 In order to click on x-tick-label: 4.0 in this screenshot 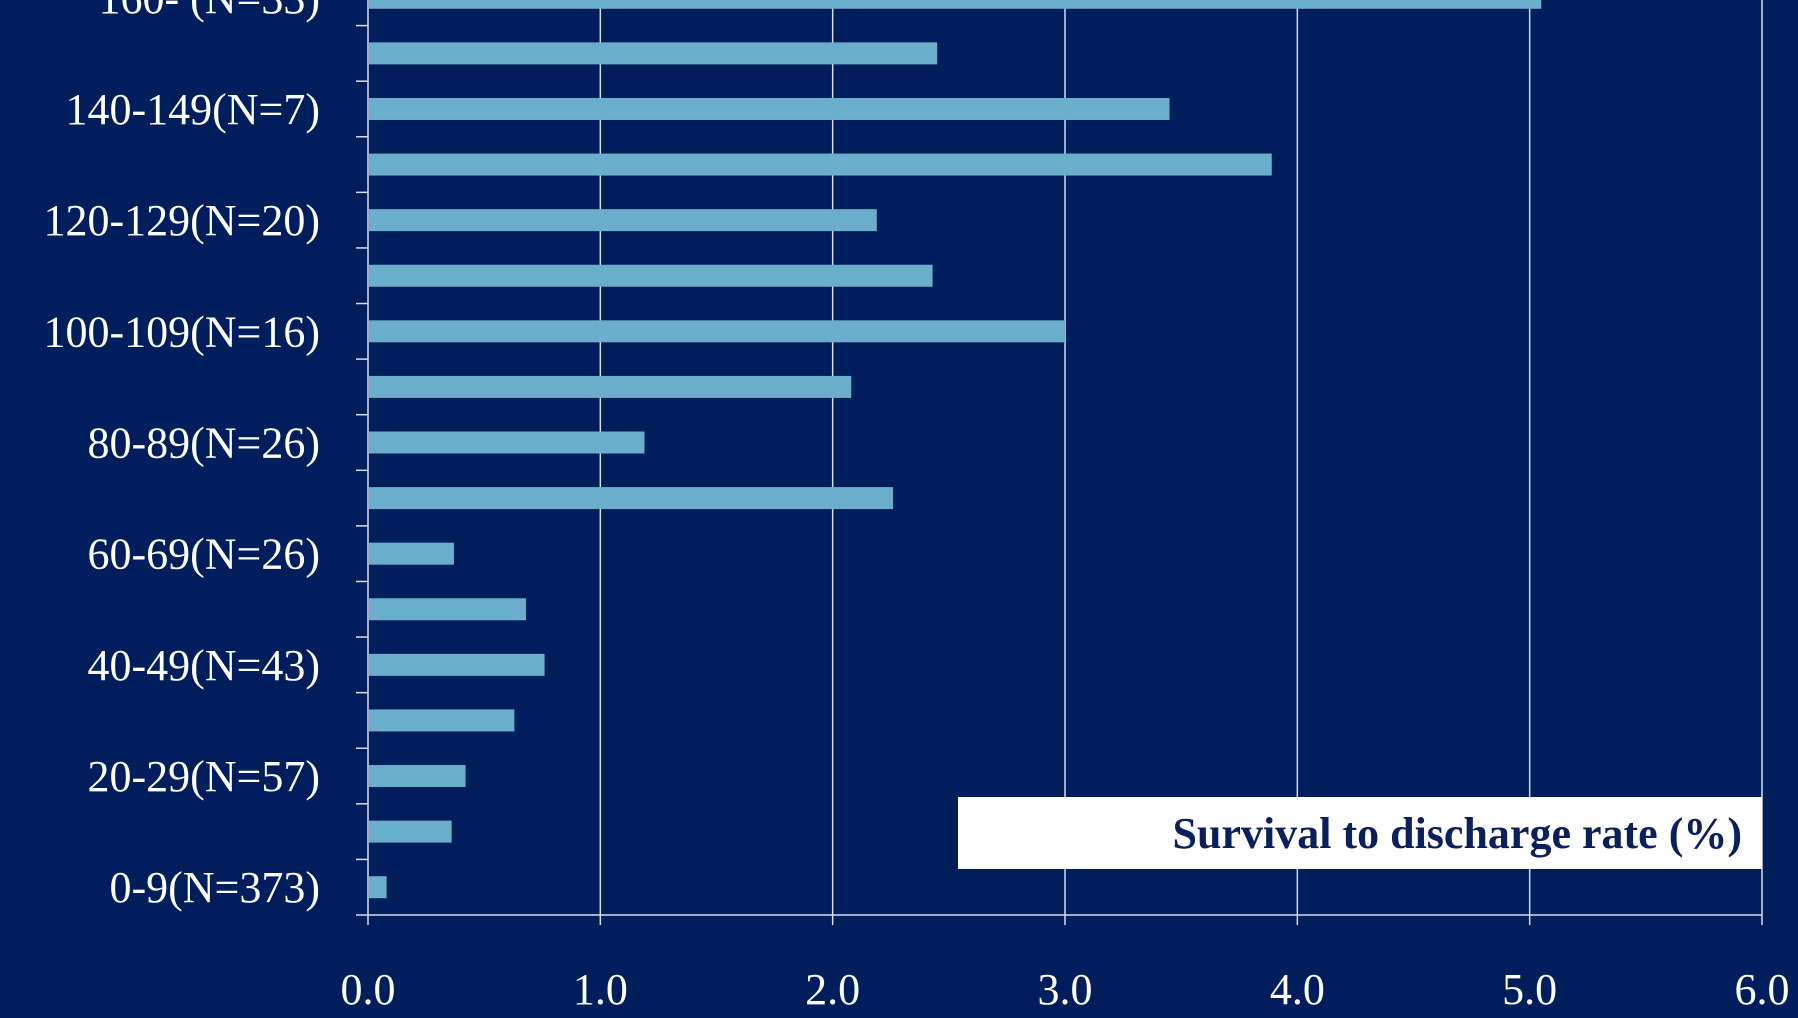, I will do `click(1297, 989)`.